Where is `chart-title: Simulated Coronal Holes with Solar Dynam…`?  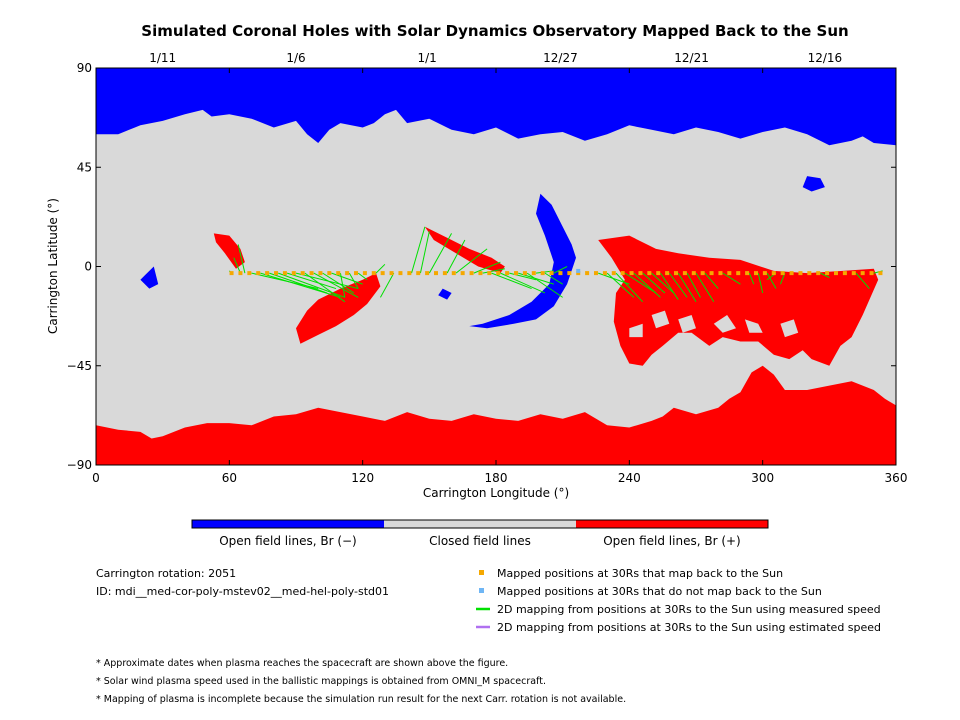
chart-title: Simulated Coronal Holes with Solar Dynam… is located at coordinates (494, 31).